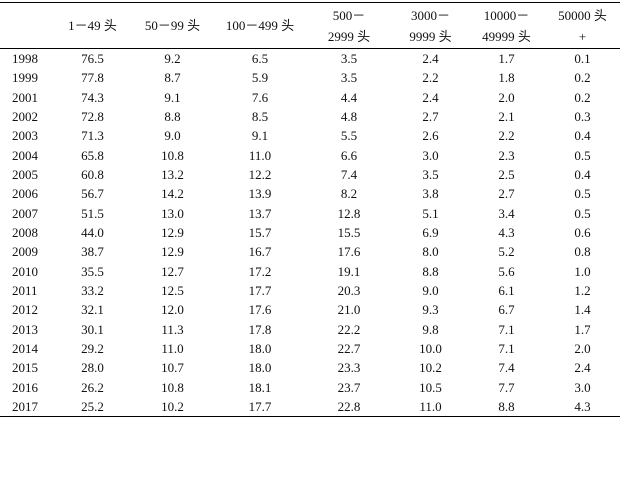  Describe the element at coordinates (310, 270) in the screenshot. I see `table-row: 2010 35.5 12.7 17.2 19.1 8.8 5.6 1.0` at that location.